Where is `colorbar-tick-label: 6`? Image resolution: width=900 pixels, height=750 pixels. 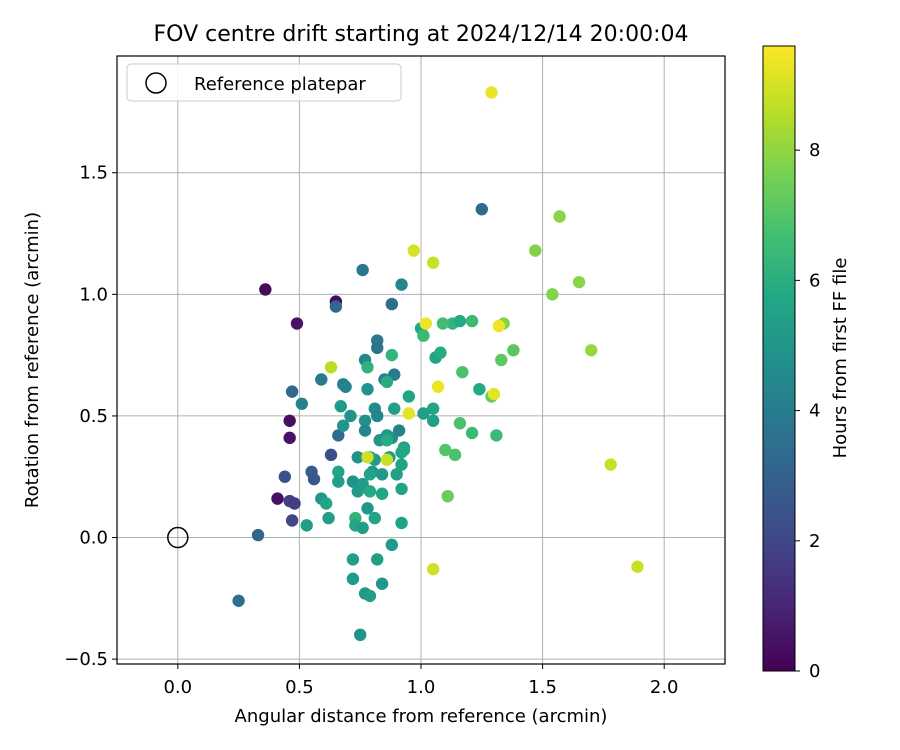
colorbar-tick-label: 6 is located at coordinates (814, 280).